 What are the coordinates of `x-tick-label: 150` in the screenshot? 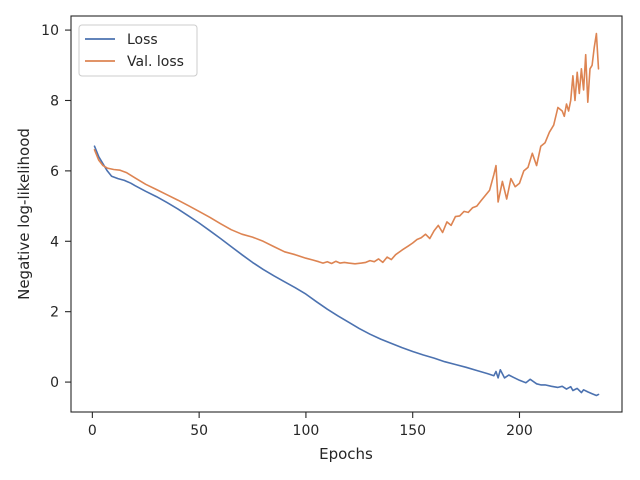 It's located at (412, 431).